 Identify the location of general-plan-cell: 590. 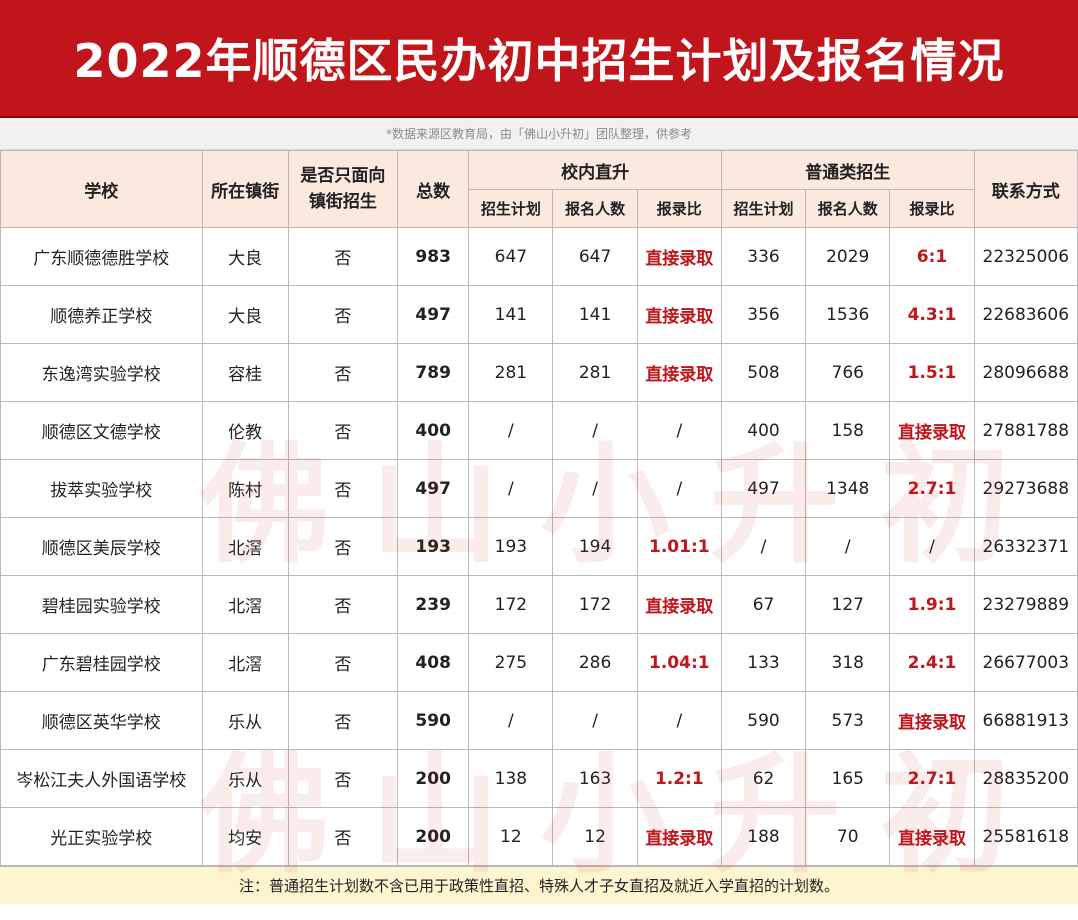
(763, 720).